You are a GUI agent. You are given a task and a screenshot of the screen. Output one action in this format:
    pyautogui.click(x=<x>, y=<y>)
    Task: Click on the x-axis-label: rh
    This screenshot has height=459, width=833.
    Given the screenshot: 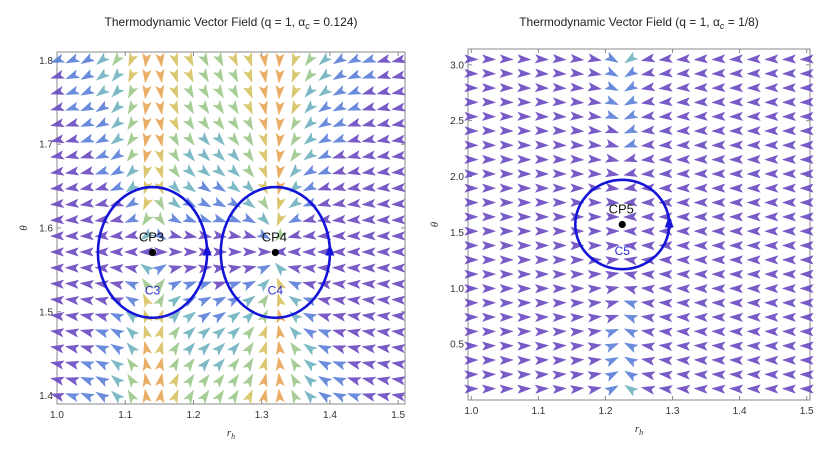 What is the action you would take?
    pyautogui.click(x=231, y=434)
    